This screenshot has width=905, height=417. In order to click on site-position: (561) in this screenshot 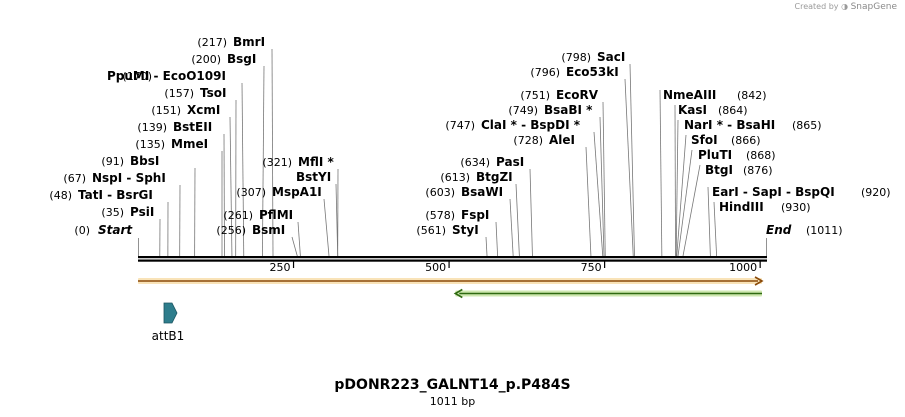, I will do `click(431, 230)`.